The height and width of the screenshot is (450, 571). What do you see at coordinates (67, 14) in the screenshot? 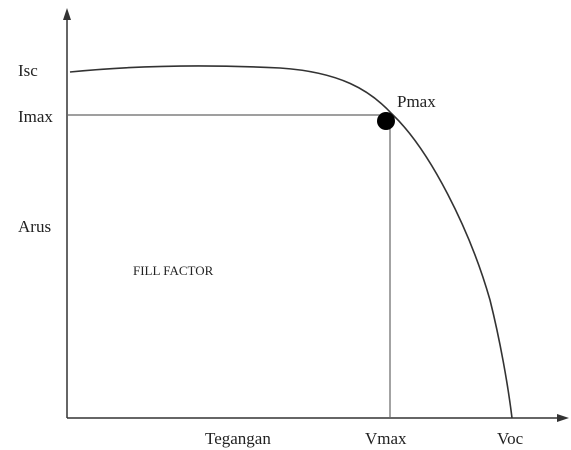
I see `y-axis-arrow` at bounding box center [67, 14].